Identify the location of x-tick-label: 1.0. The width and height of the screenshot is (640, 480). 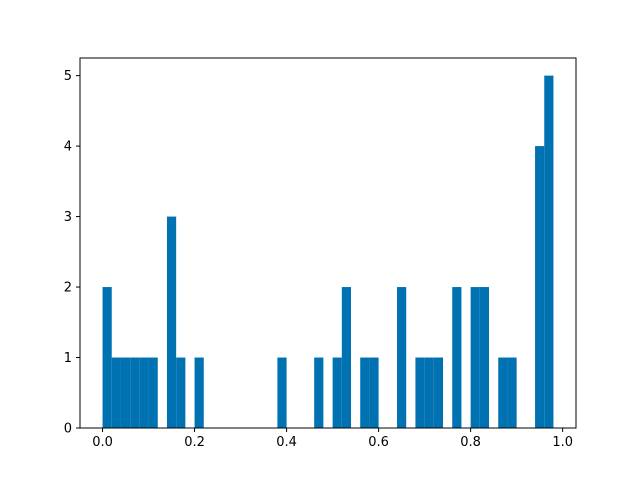
(562, 442).